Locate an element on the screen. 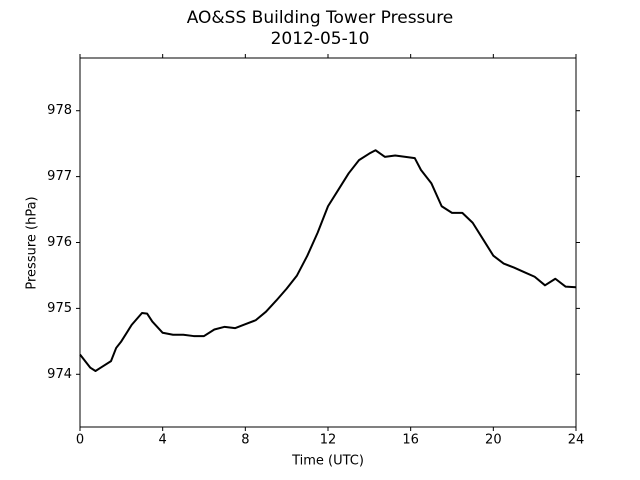 This screenshot has width=640, height=480. y-tick-label: 974 is located at coordinates (59, 374).